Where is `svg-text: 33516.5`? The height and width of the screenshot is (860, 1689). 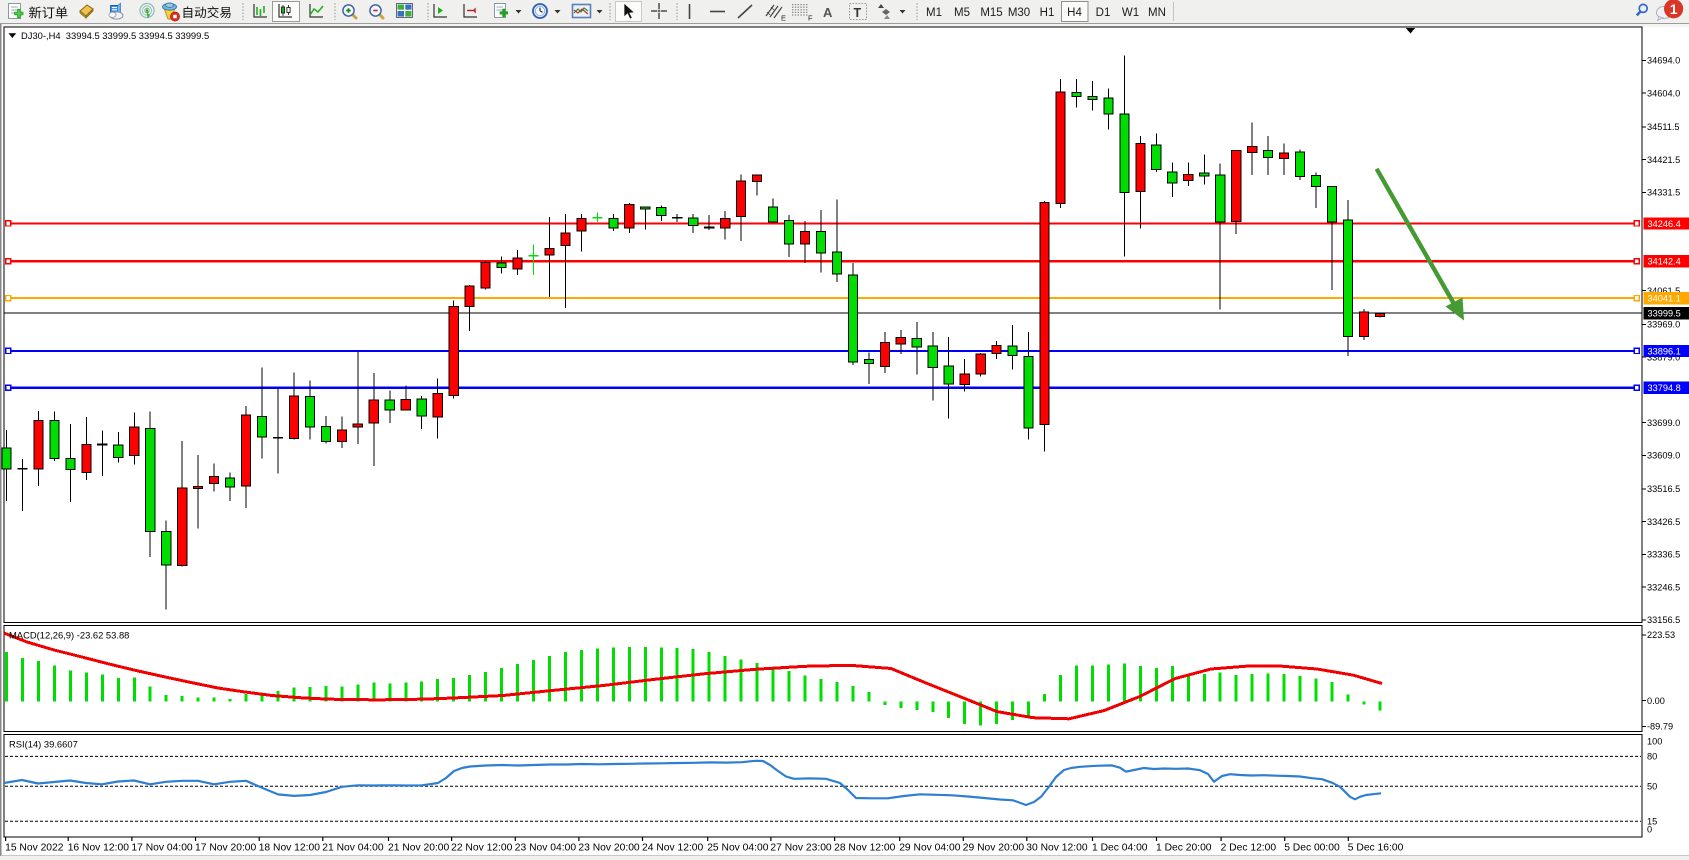
svg-text: 33516.5 is located at coordinates (1663, 489).